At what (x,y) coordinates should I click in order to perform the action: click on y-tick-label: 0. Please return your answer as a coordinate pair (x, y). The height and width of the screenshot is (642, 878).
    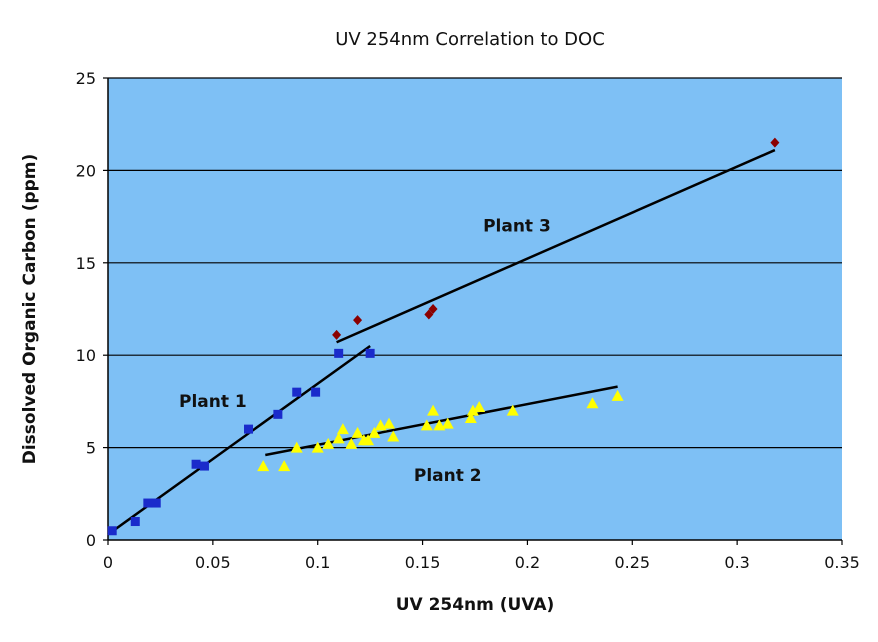
    Looking at the image, I should click on (91, 540).